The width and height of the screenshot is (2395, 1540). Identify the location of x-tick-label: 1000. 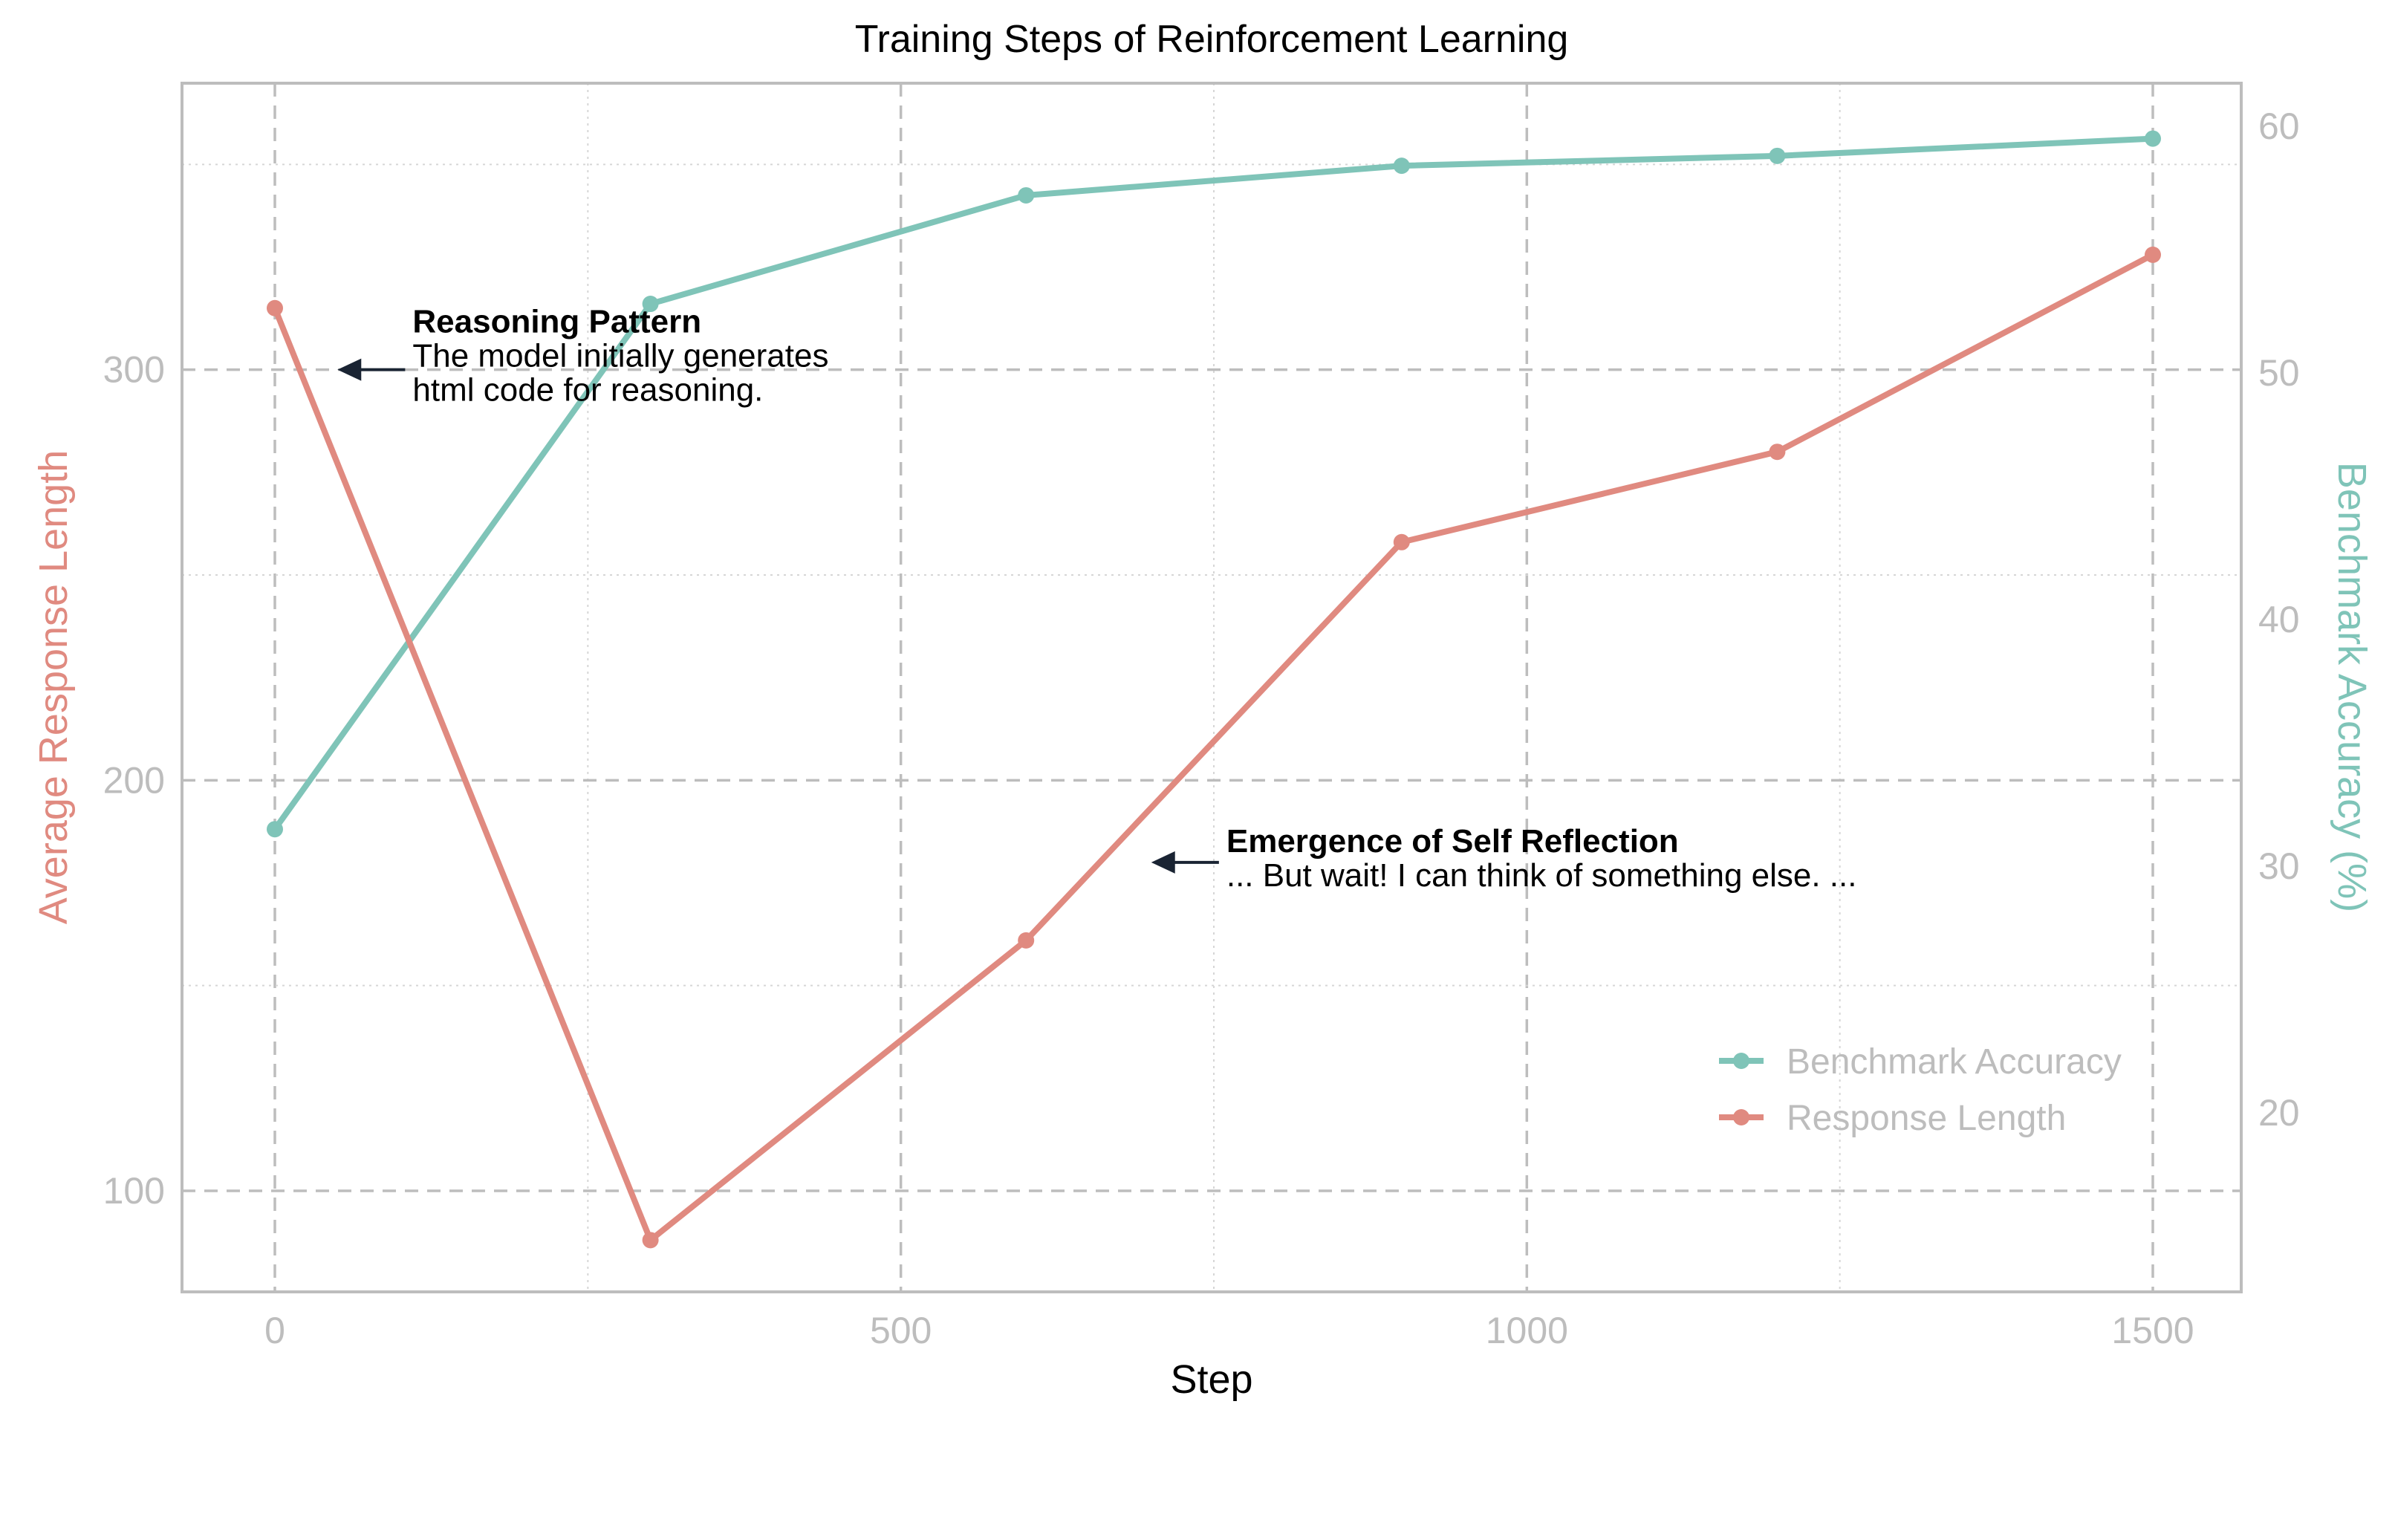
(1527, 1330).